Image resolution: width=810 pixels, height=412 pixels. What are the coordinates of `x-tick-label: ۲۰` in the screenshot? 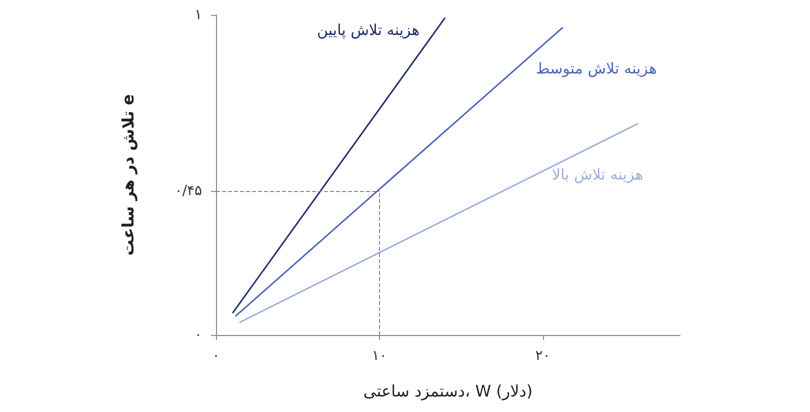 It's located at (542, 356).